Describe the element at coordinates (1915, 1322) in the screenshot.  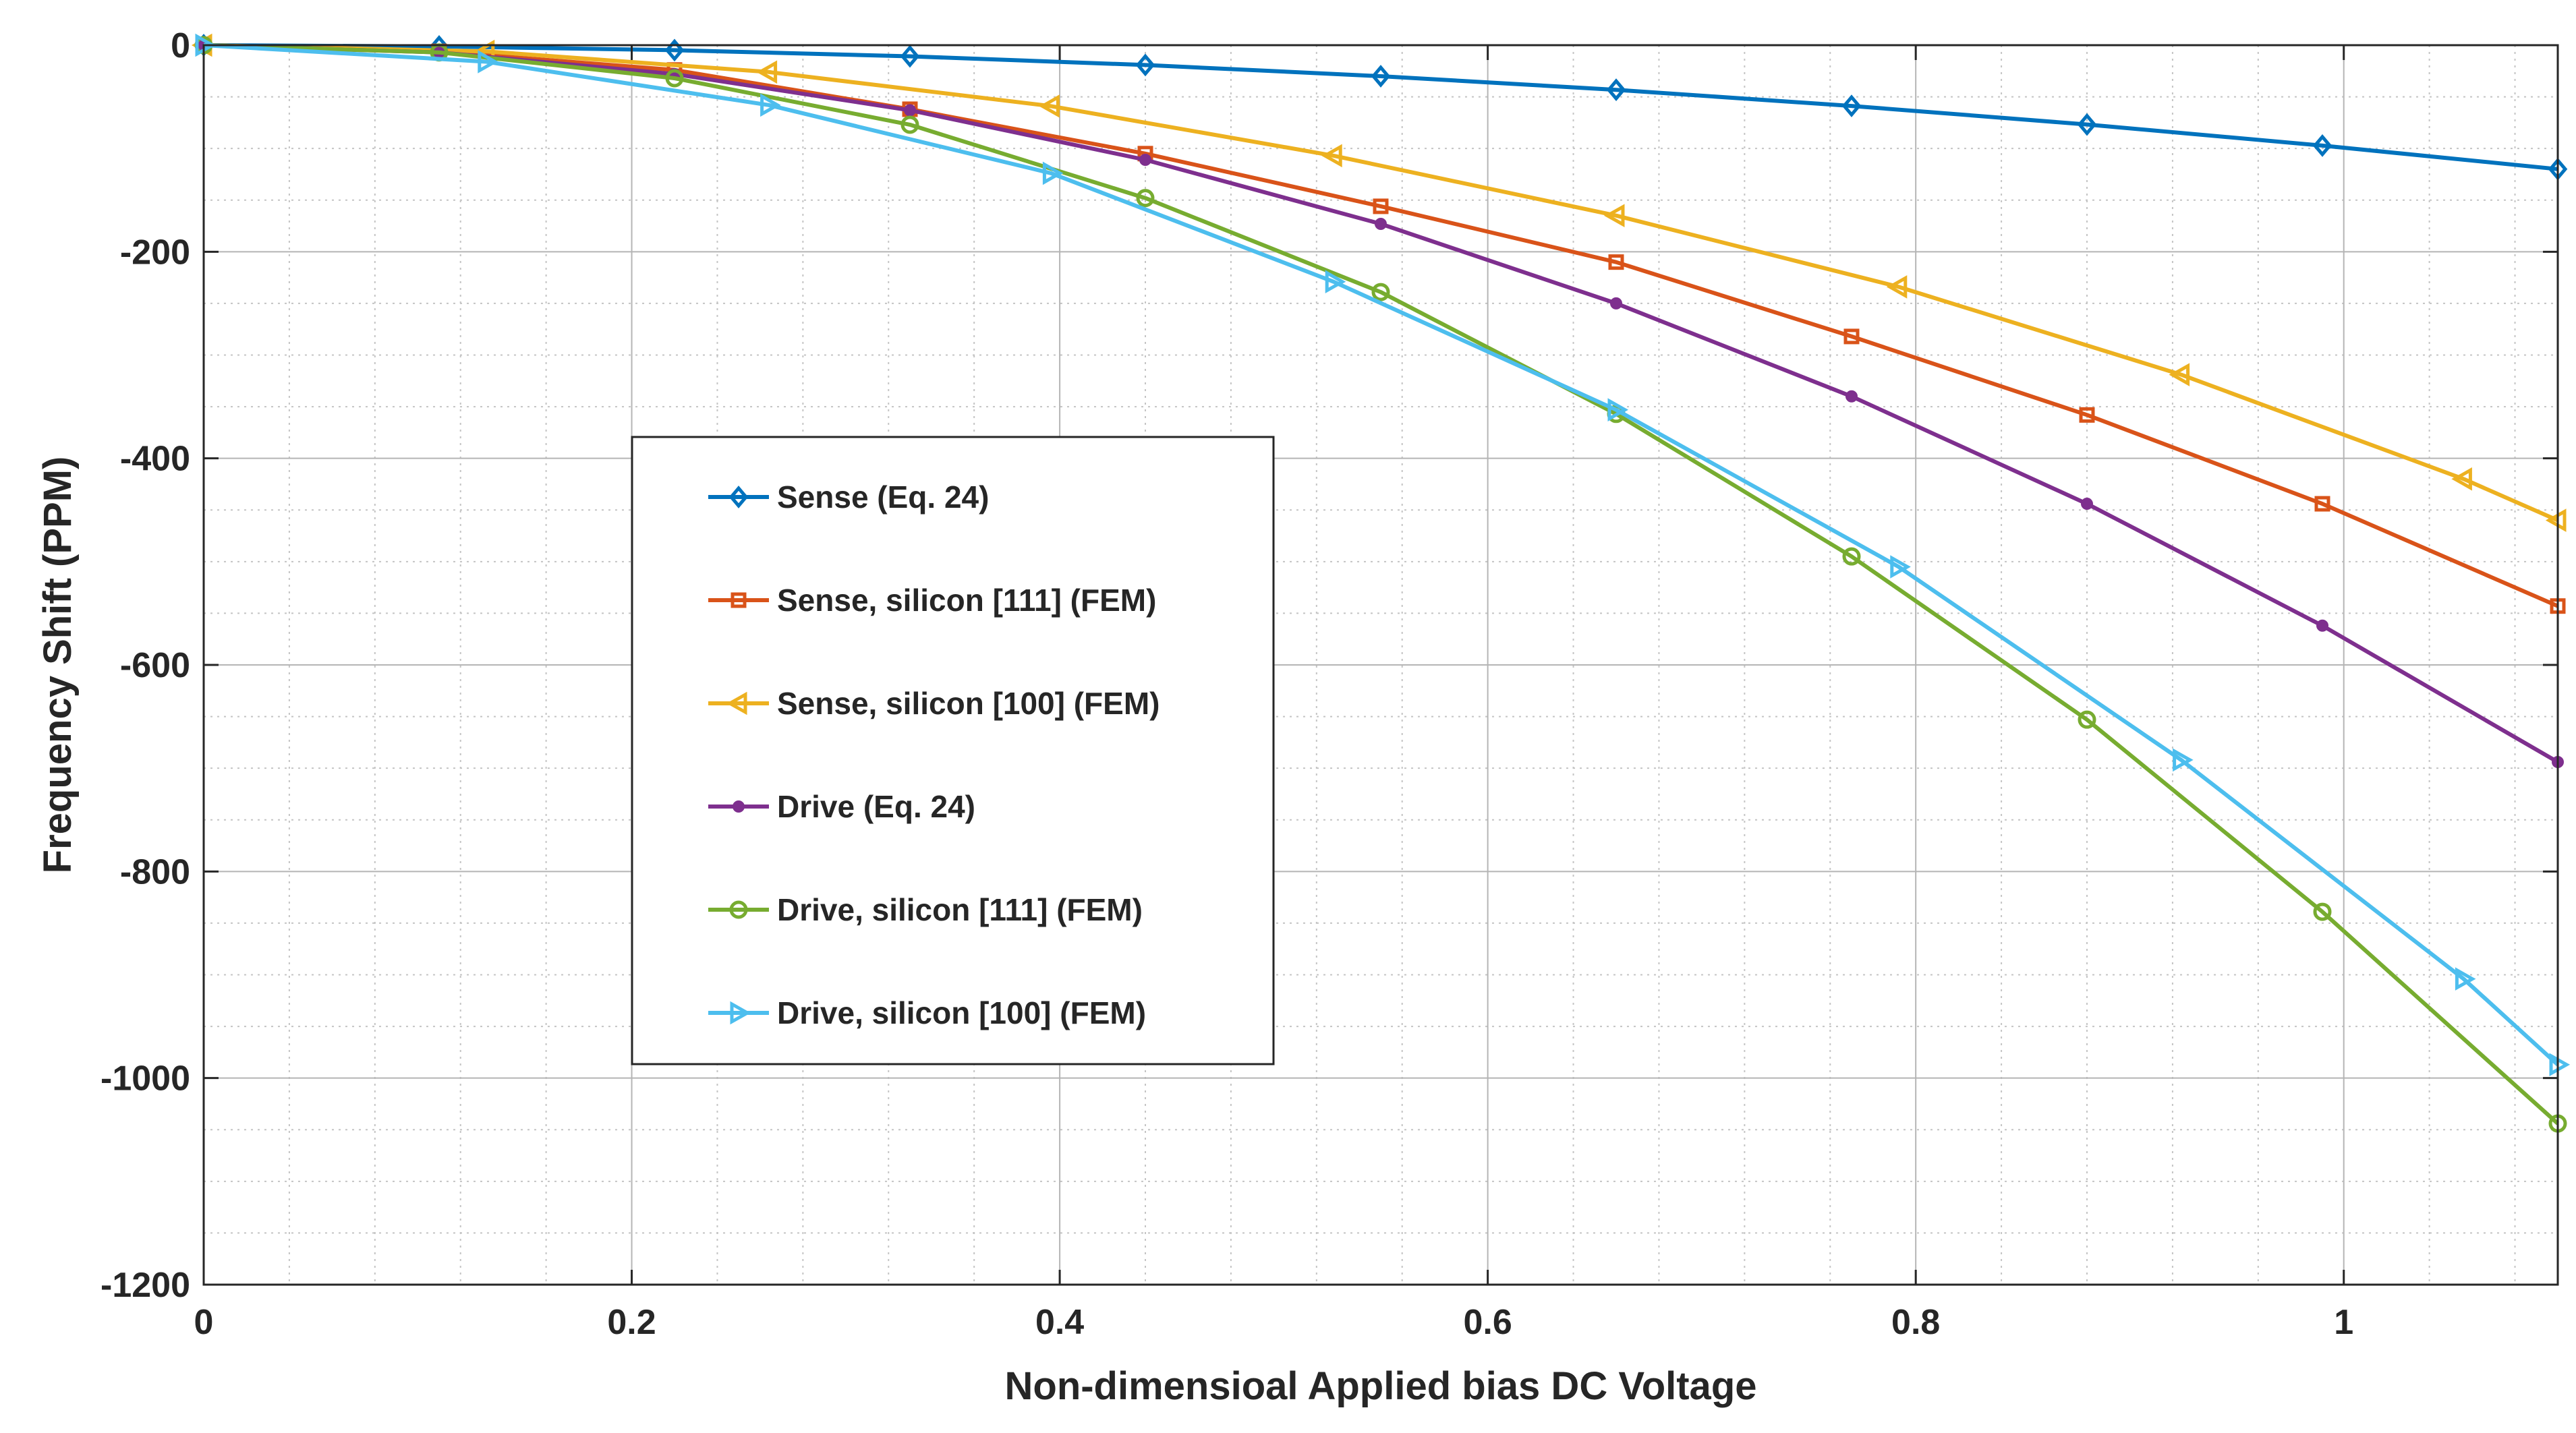
I see `x-tick-label: 0.8` at that location.